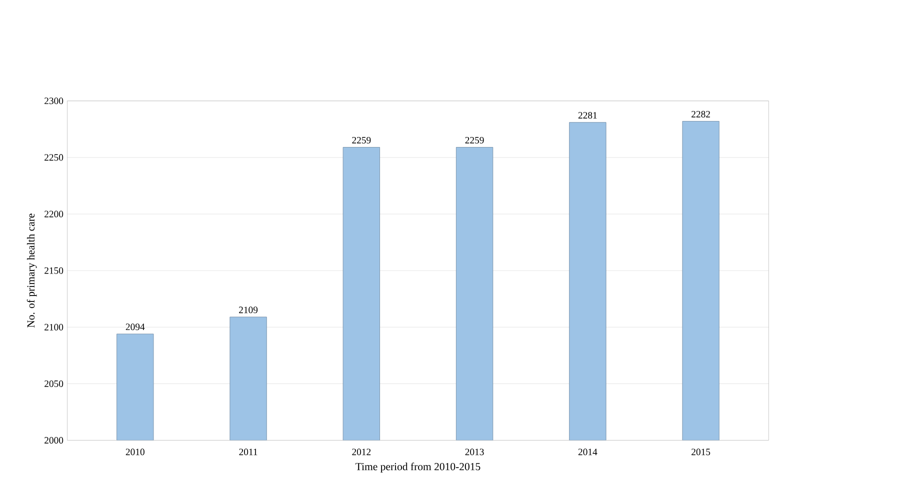 The width and height of the screenshot is (902, 498). What do you see at coordinates (54, 100) in the screenshot?
I see `y-tick-label: 2300` at bounding box center [54, 100].